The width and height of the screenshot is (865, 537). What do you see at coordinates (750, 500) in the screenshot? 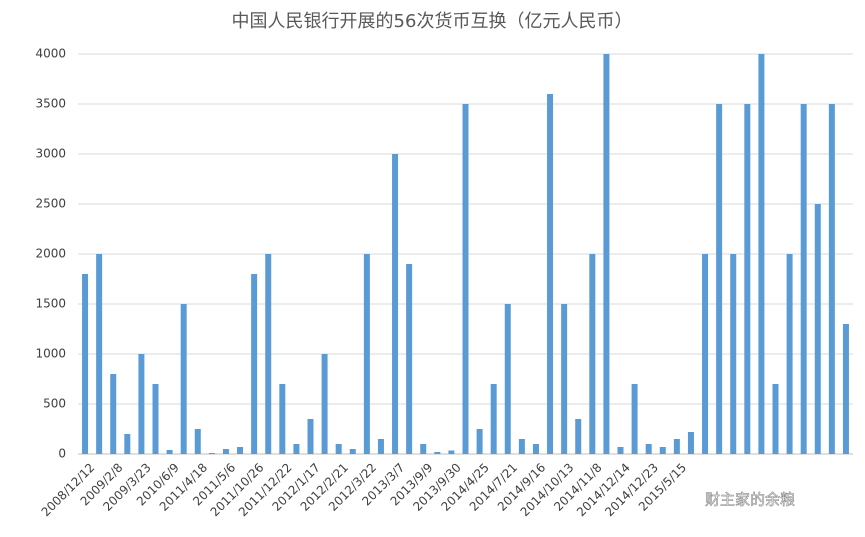
I see `watermark: 财主家的余粮` at bounding box center [750, 500].